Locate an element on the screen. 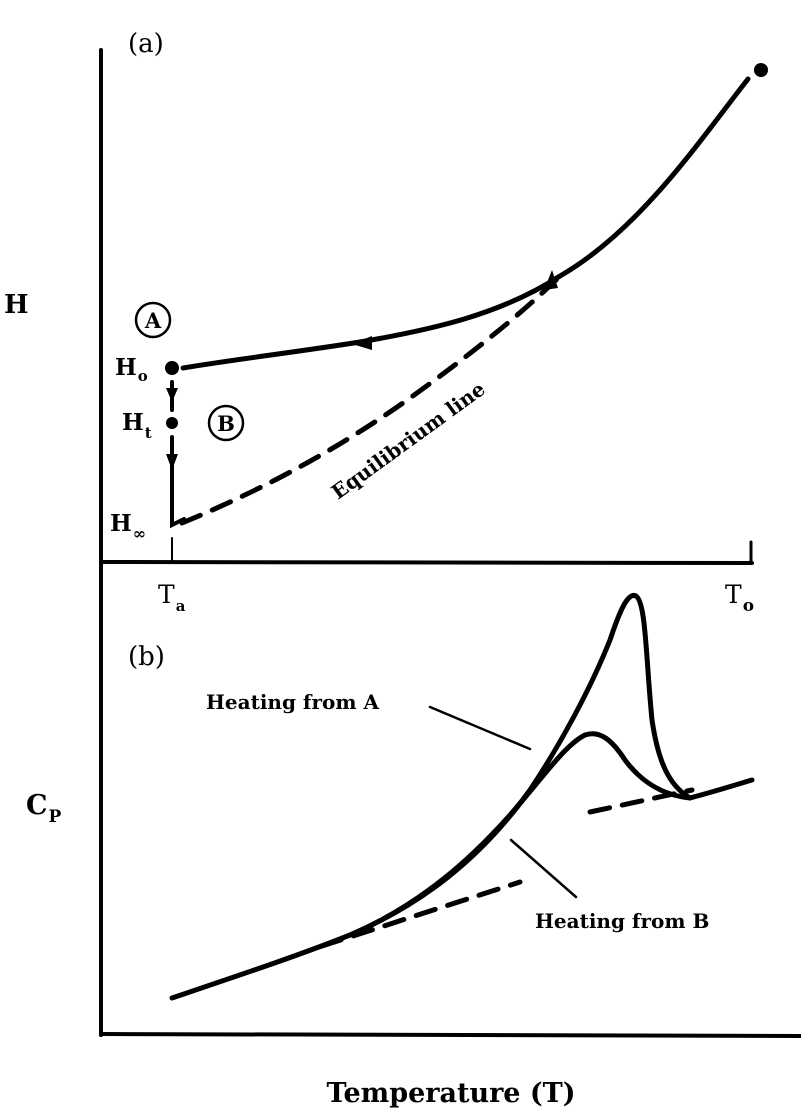 The height and width of the screenshot is (1111, 801). isothermal-annealing-line is located at coordinates (178, 454).